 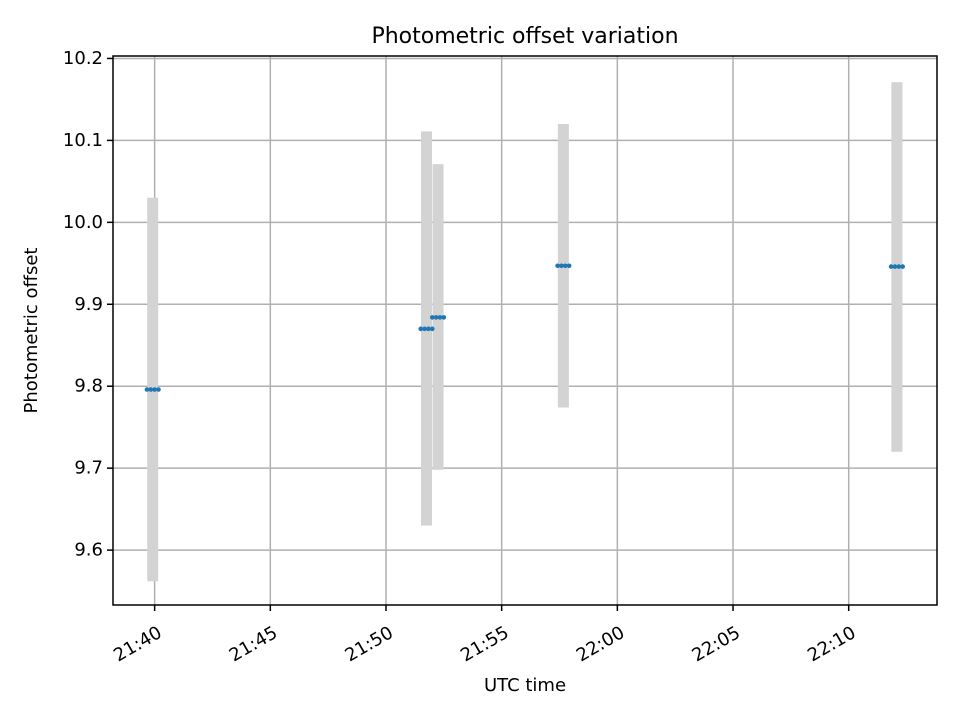 I want to click on x-tick-label: 22:10, so click(x=831, y=644).